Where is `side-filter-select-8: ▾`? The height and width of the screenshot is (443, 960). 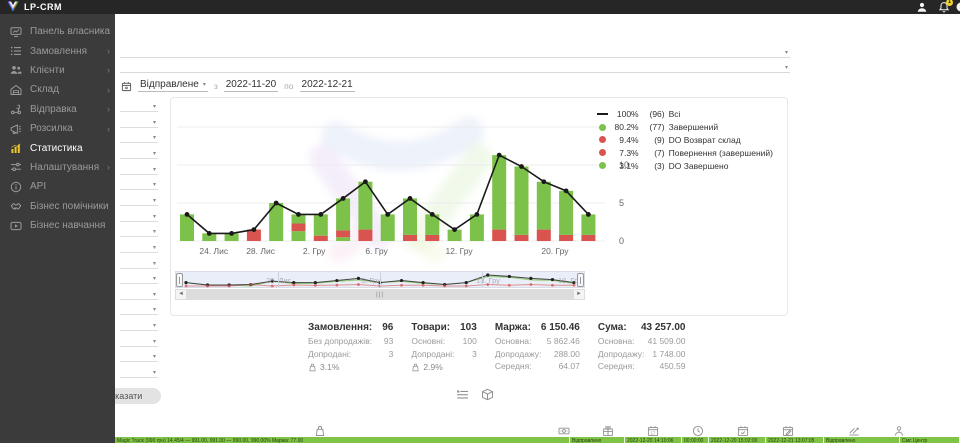 side-filter-select-8: ▾ is located at coordinates (139, 215).